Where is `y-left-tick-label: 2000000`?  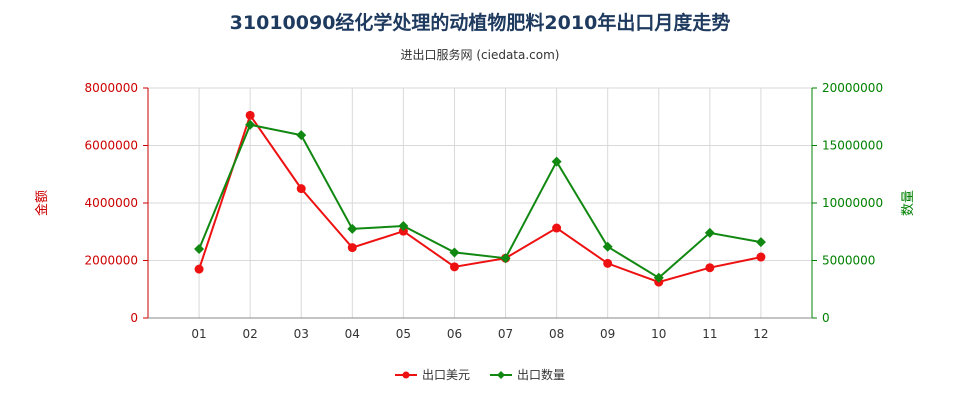 y-left-tick-label: 2000000 is located at coordinates (111, 261).